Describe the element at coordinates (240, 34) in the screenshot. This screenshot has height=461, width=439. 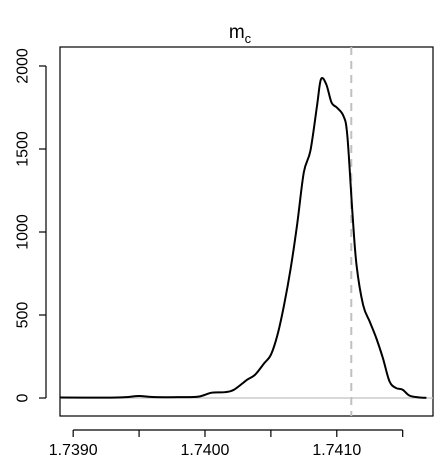
I see `chart-title: mc` at that location.